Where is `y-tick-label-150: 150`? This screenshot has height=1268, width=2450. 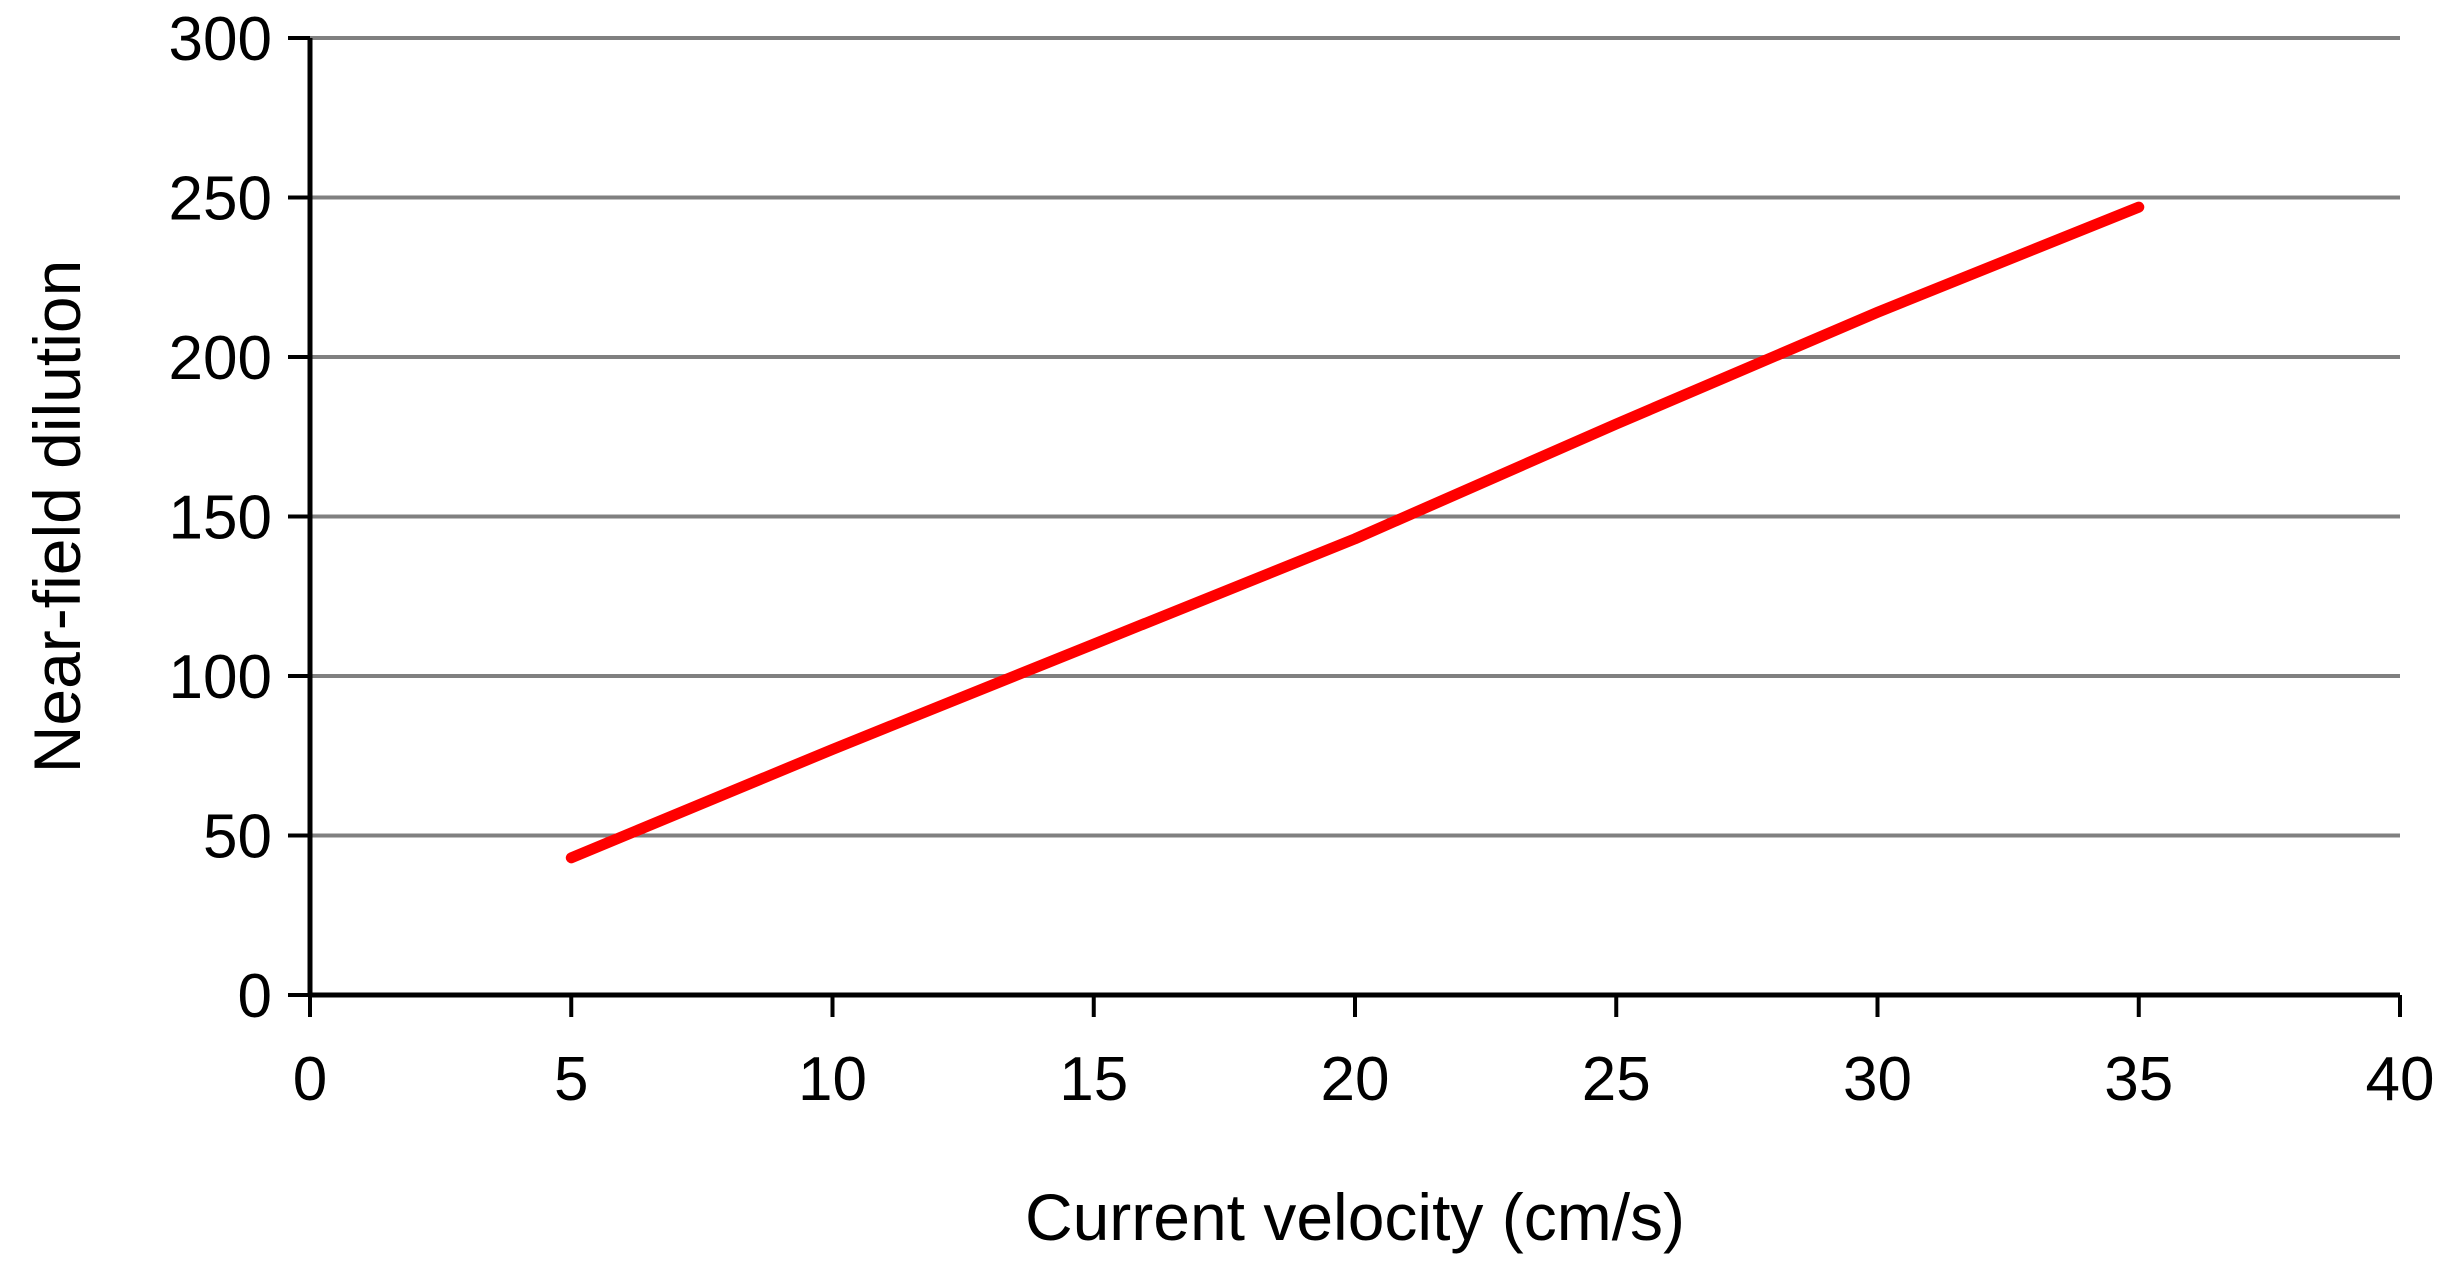 y-tick-label-150: 150 is located at coordinates (220, 518).